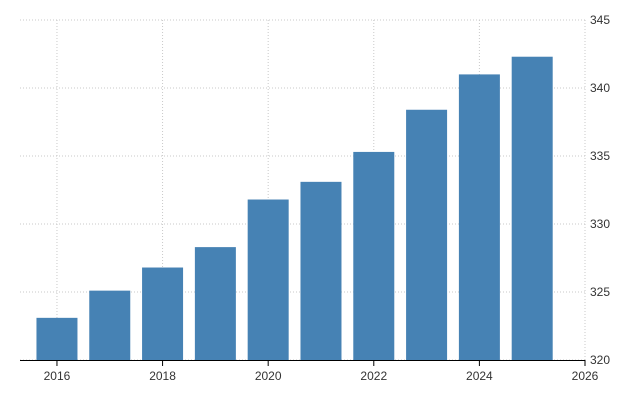  I want to click on bar-2020, so click(268, 279).